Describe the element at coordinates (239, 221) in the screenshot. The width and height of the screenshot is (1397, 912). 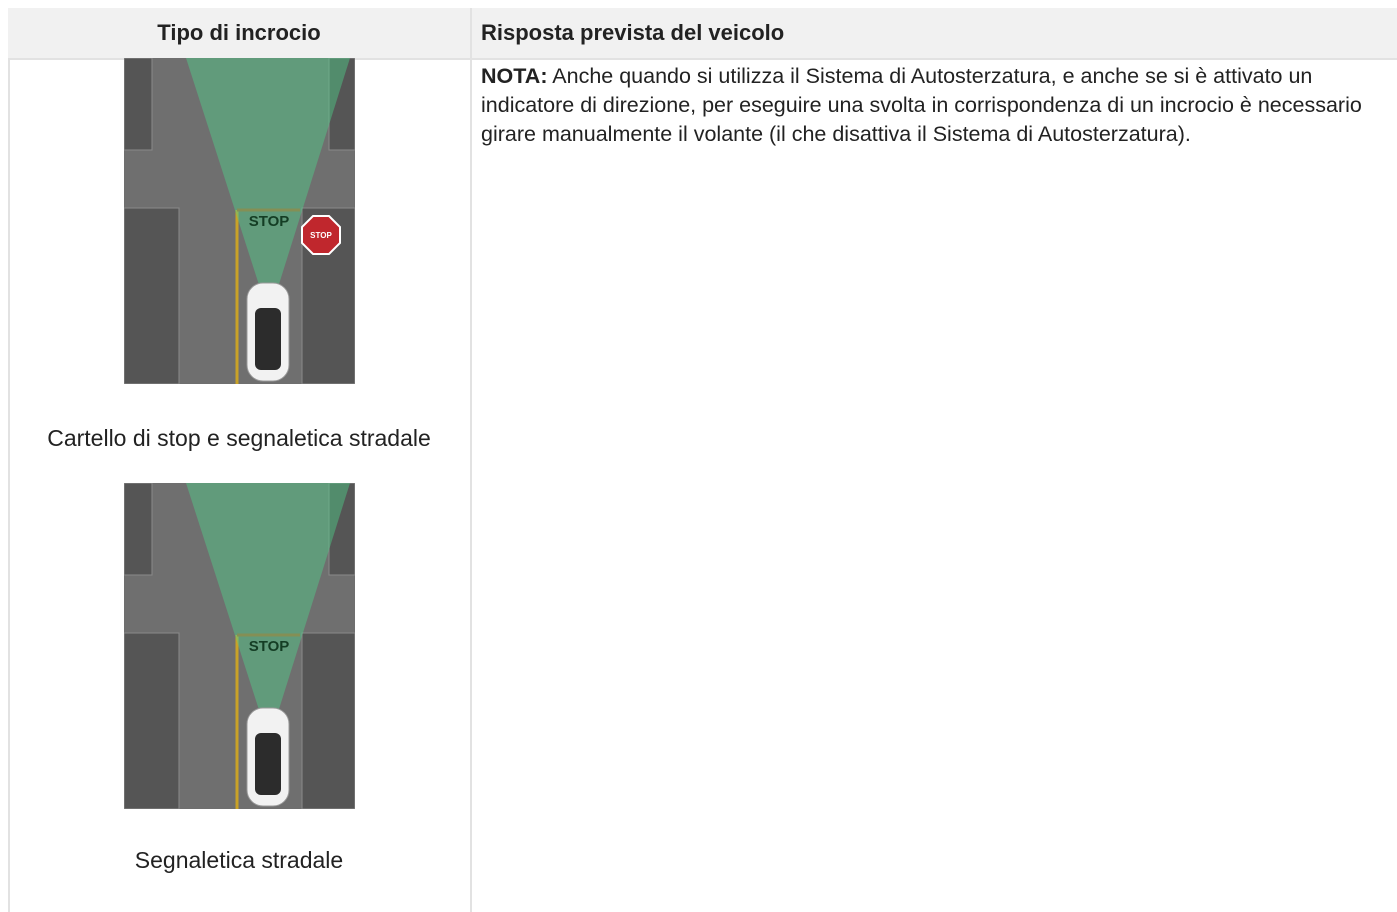
I see `intersection-illustration: STOP STOP` at that location.